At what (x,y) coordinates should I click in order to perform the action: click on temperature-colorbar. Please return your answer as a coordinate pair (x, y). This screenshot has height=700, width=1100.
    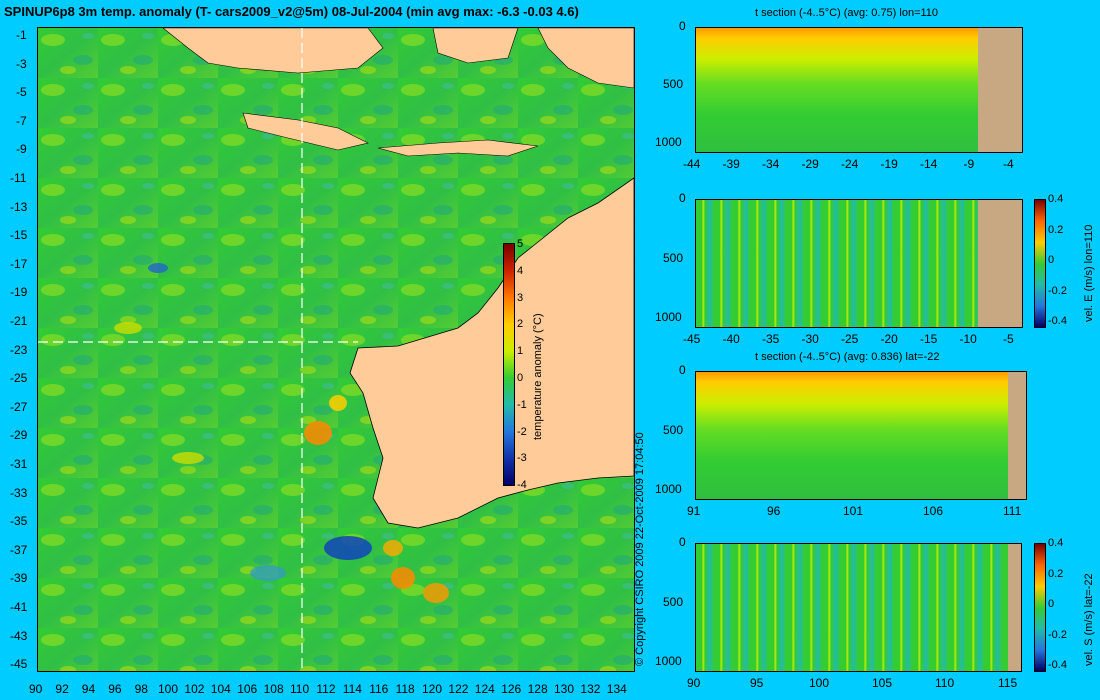
    Looking at the image, I should click on (509, 364).